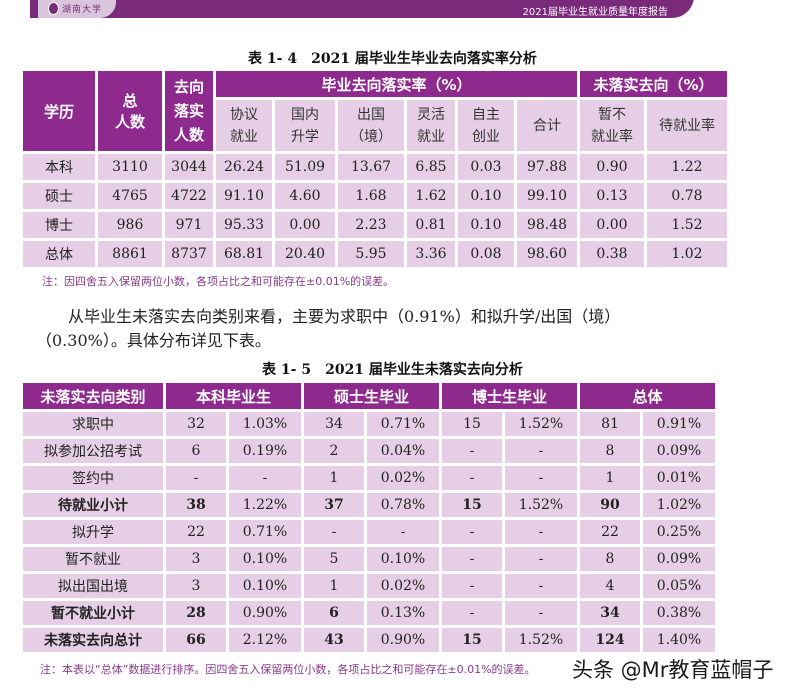 The height and width of the screenshot is (696, 785). Describe the element at coordinates (334, 559) in the screenshot. I see `cell-master-count: 5` at that location.